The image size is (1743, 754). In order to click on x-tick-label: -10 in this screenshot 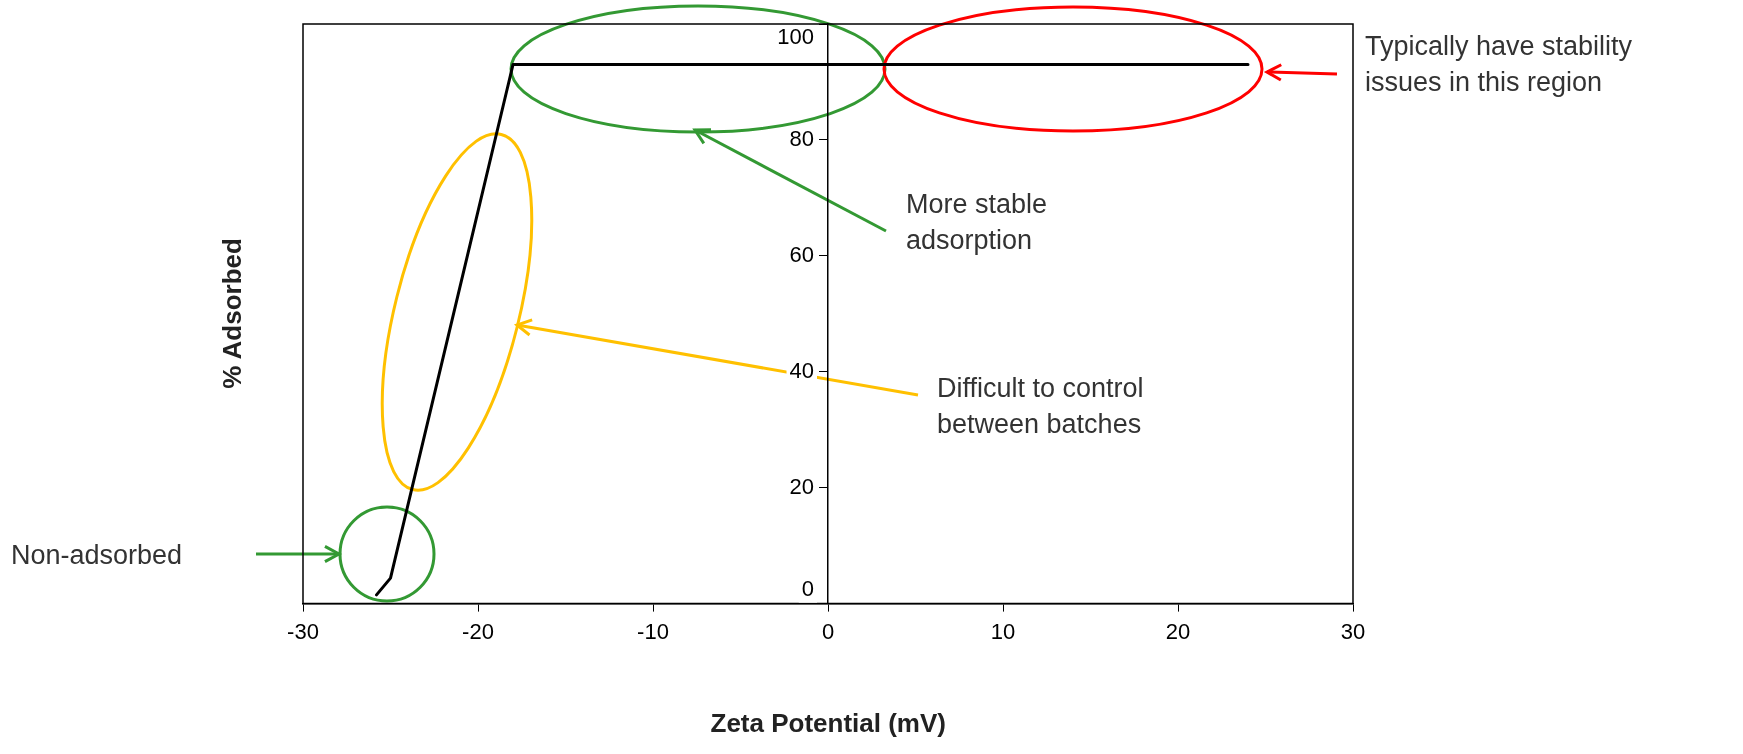, I will do `click(653, 631)`.